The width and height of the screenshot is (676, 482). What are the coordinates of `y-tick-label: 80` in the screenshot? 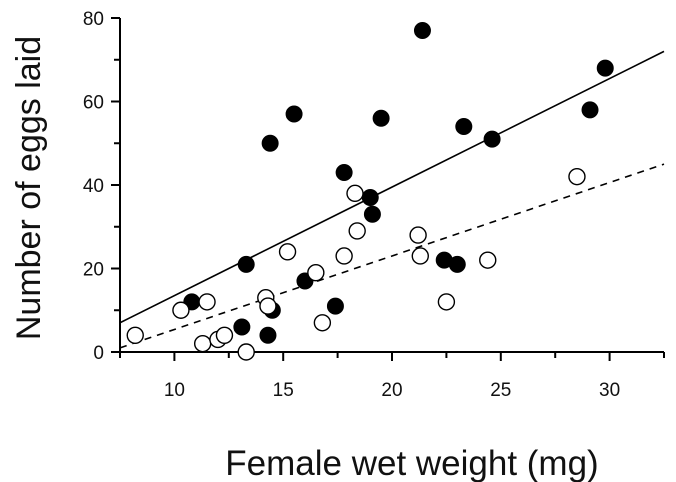 It's located at (93, 19).